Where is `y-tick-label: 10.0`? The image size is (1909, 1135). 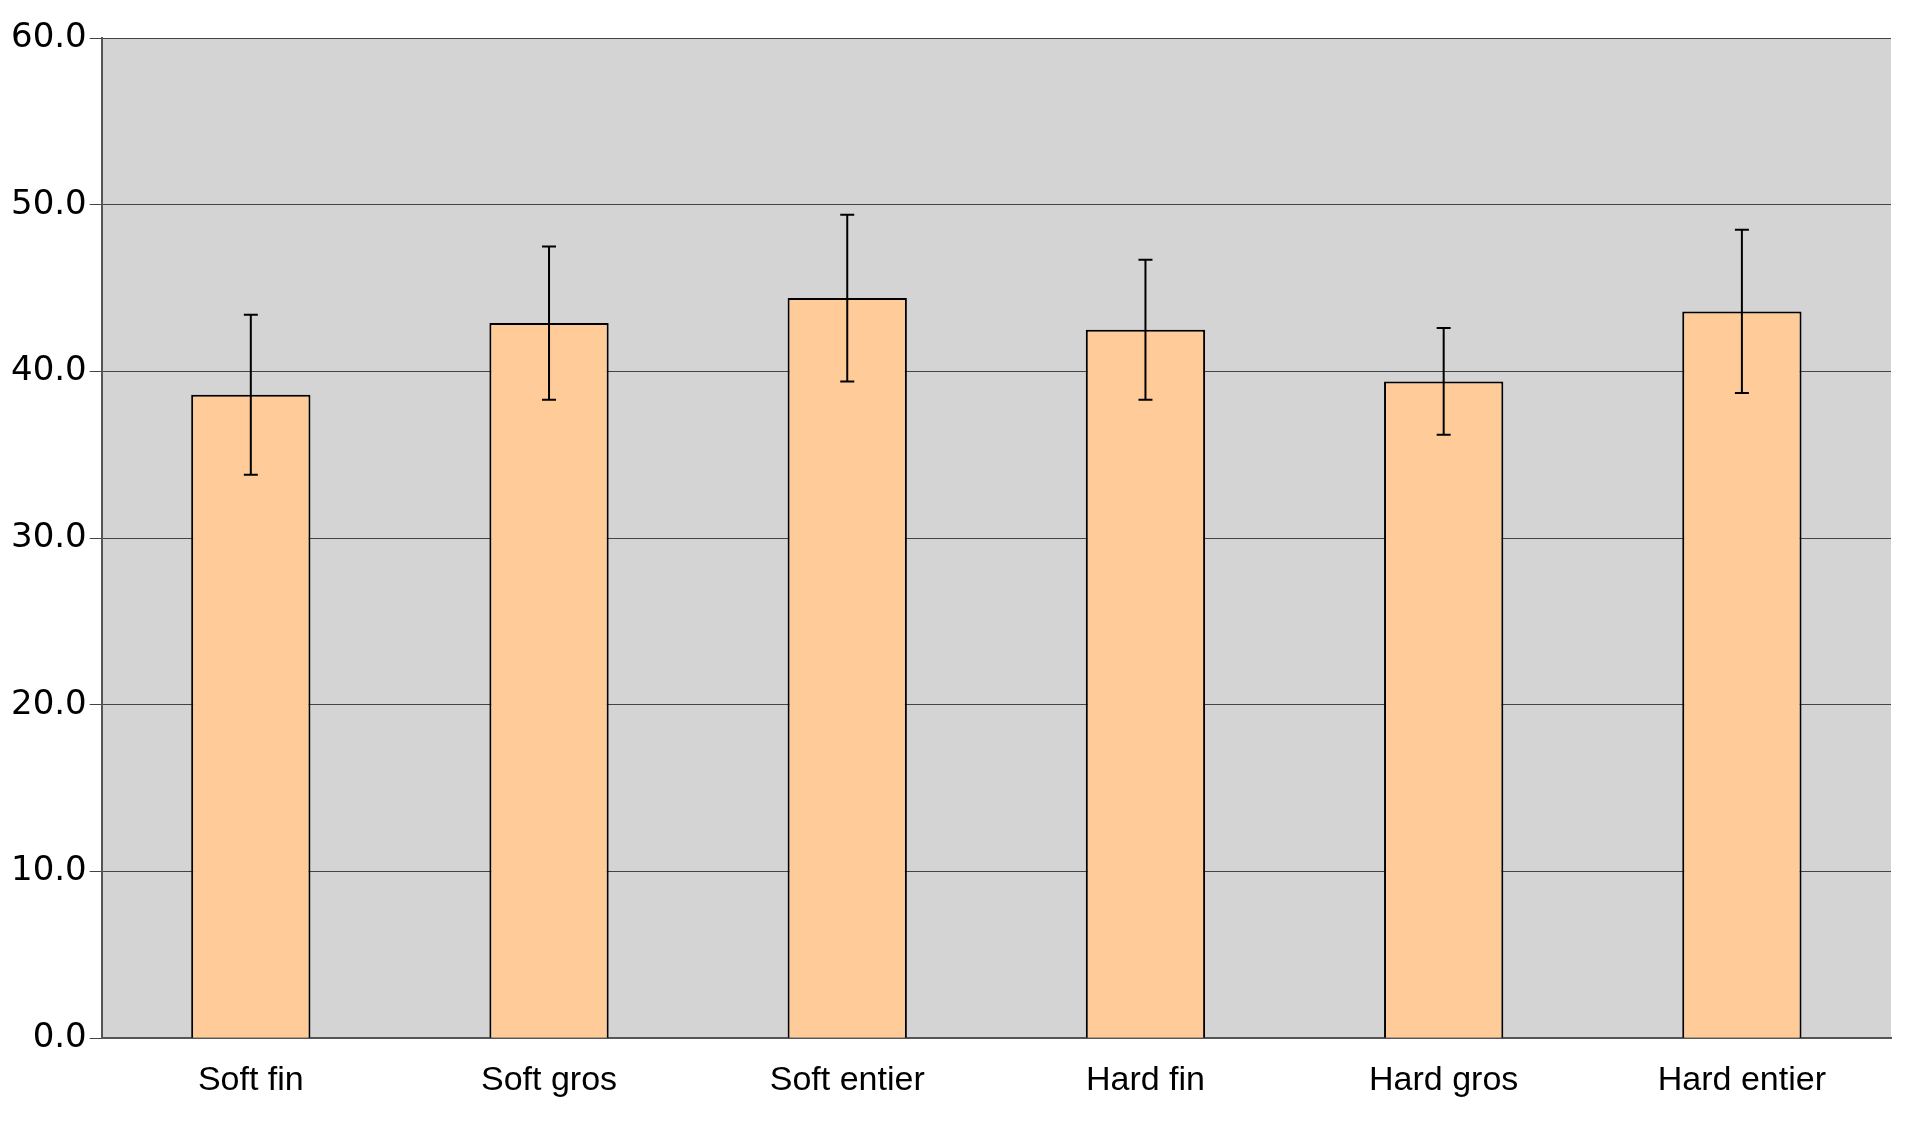
y-tick-label: 10.0 is located at coordinates (49, 868).